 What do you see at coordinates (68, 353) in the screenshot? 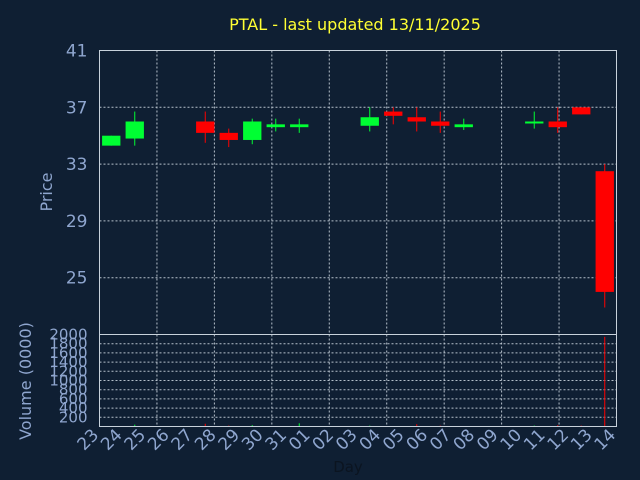
I see `volume-tick-label: 1600` at bounding box center [68, 353].